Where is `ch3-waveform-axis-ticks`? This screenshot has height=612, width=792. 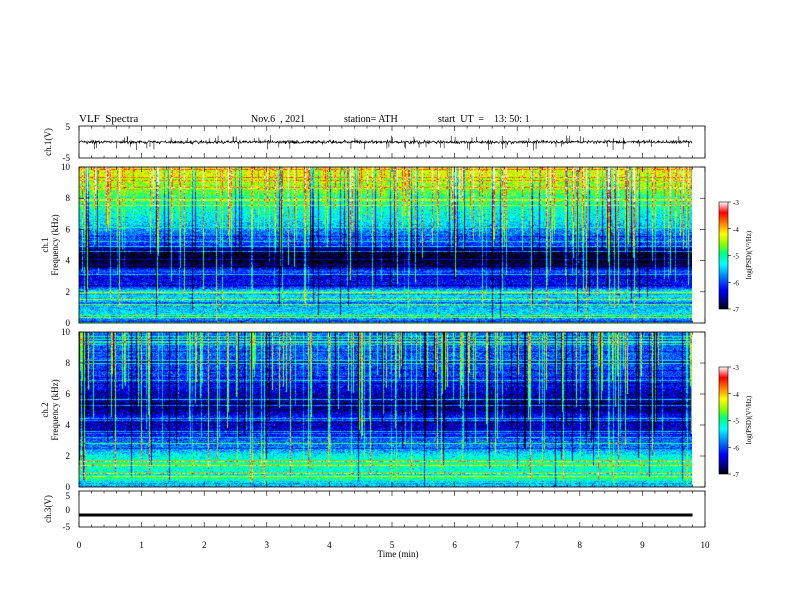 ch3-waveform-axis-ticks is located at coordinates (392, 509).